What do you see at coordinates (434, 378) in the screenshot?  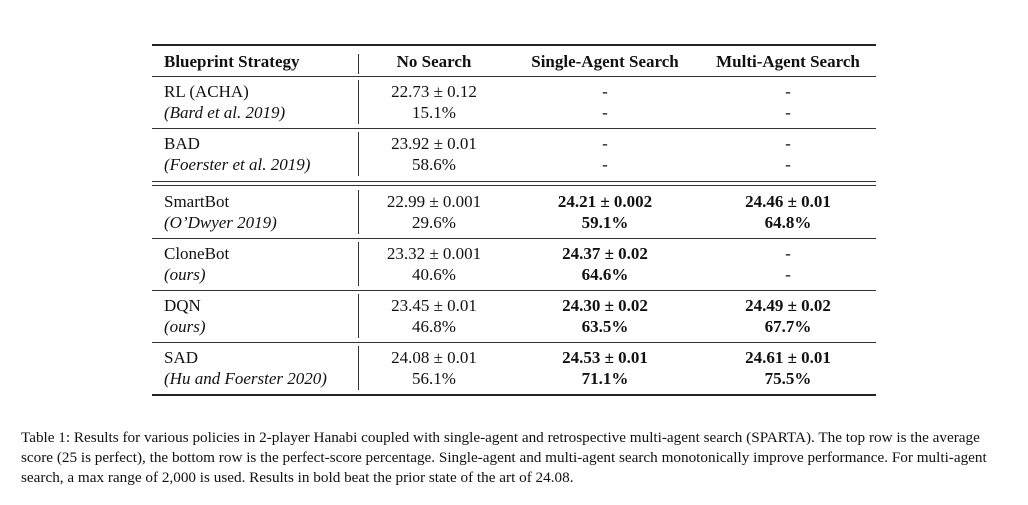 I see `no-search-percent: 56.1%` at bounding box center [434, 378].